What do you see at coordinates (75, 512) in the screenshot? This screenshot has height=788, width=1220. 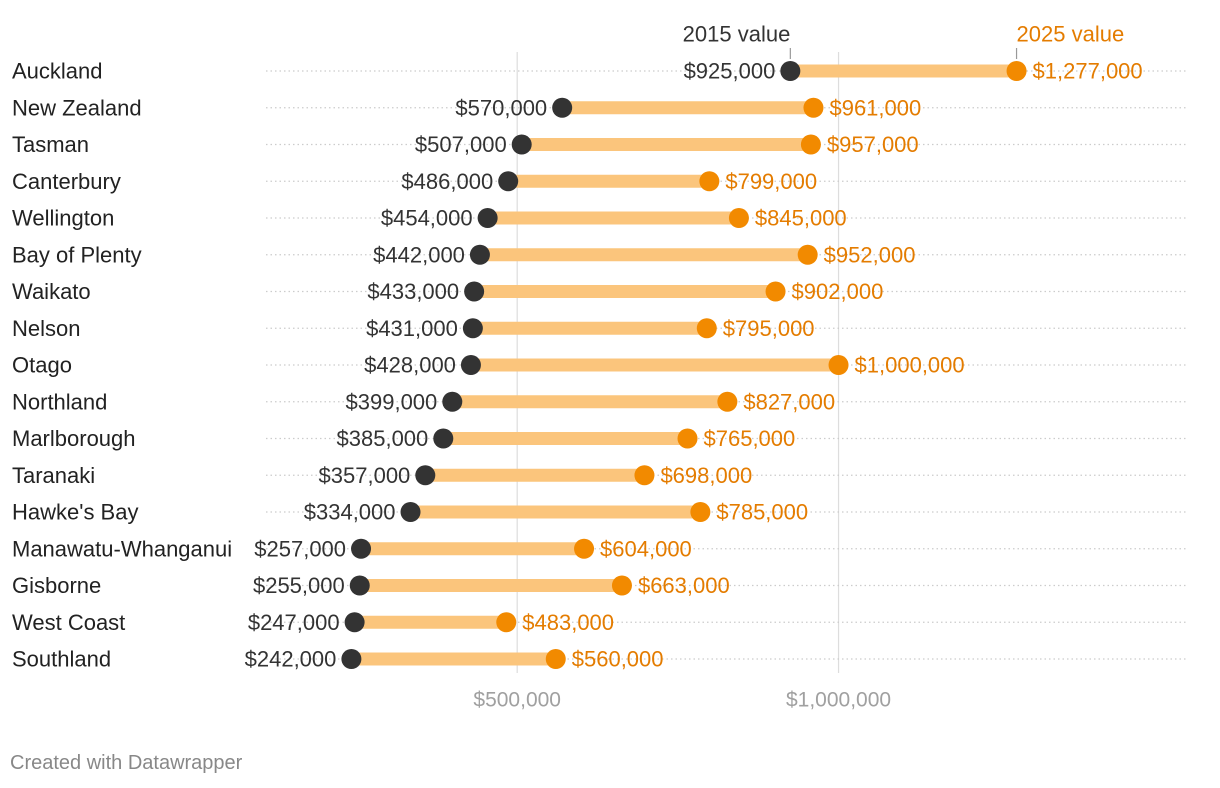 I see `region-label-hawke-s-bay: Hawke's Bay` at bounding box center [75, 512].